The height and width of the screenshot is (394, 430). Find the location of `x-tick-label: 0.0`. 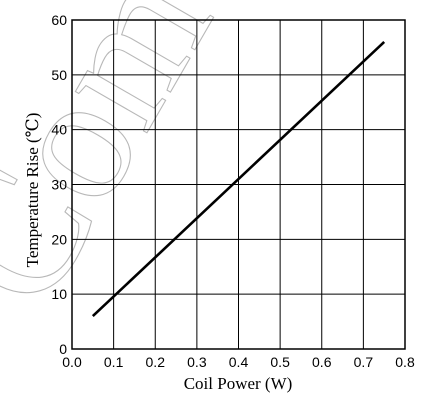

x-tick-label: 0.0 is located at coordinates (72, 362).